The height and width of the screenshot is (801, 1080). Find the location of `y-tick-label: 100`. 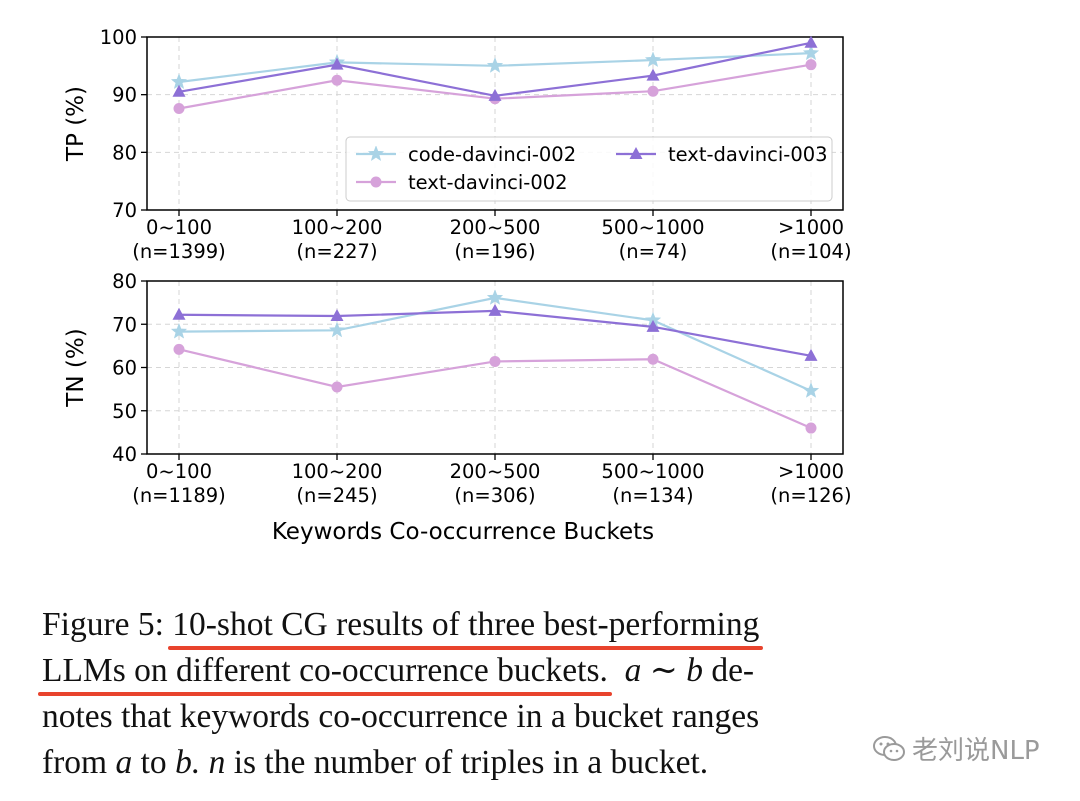

y-tick-label: 100 is located at coordinates (118, 37).